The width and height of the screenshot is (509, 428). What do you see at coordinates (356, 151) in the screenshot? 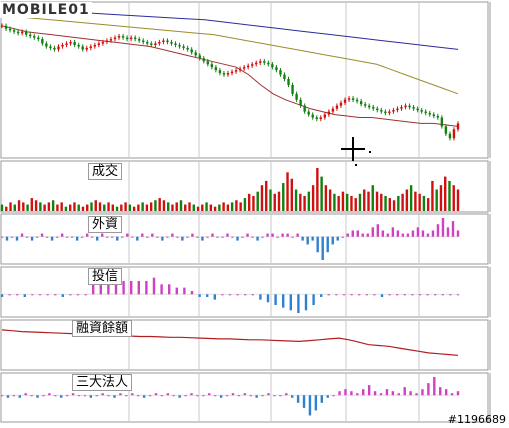
I see `crosshair-cursor` at bounding box center [356, 151].